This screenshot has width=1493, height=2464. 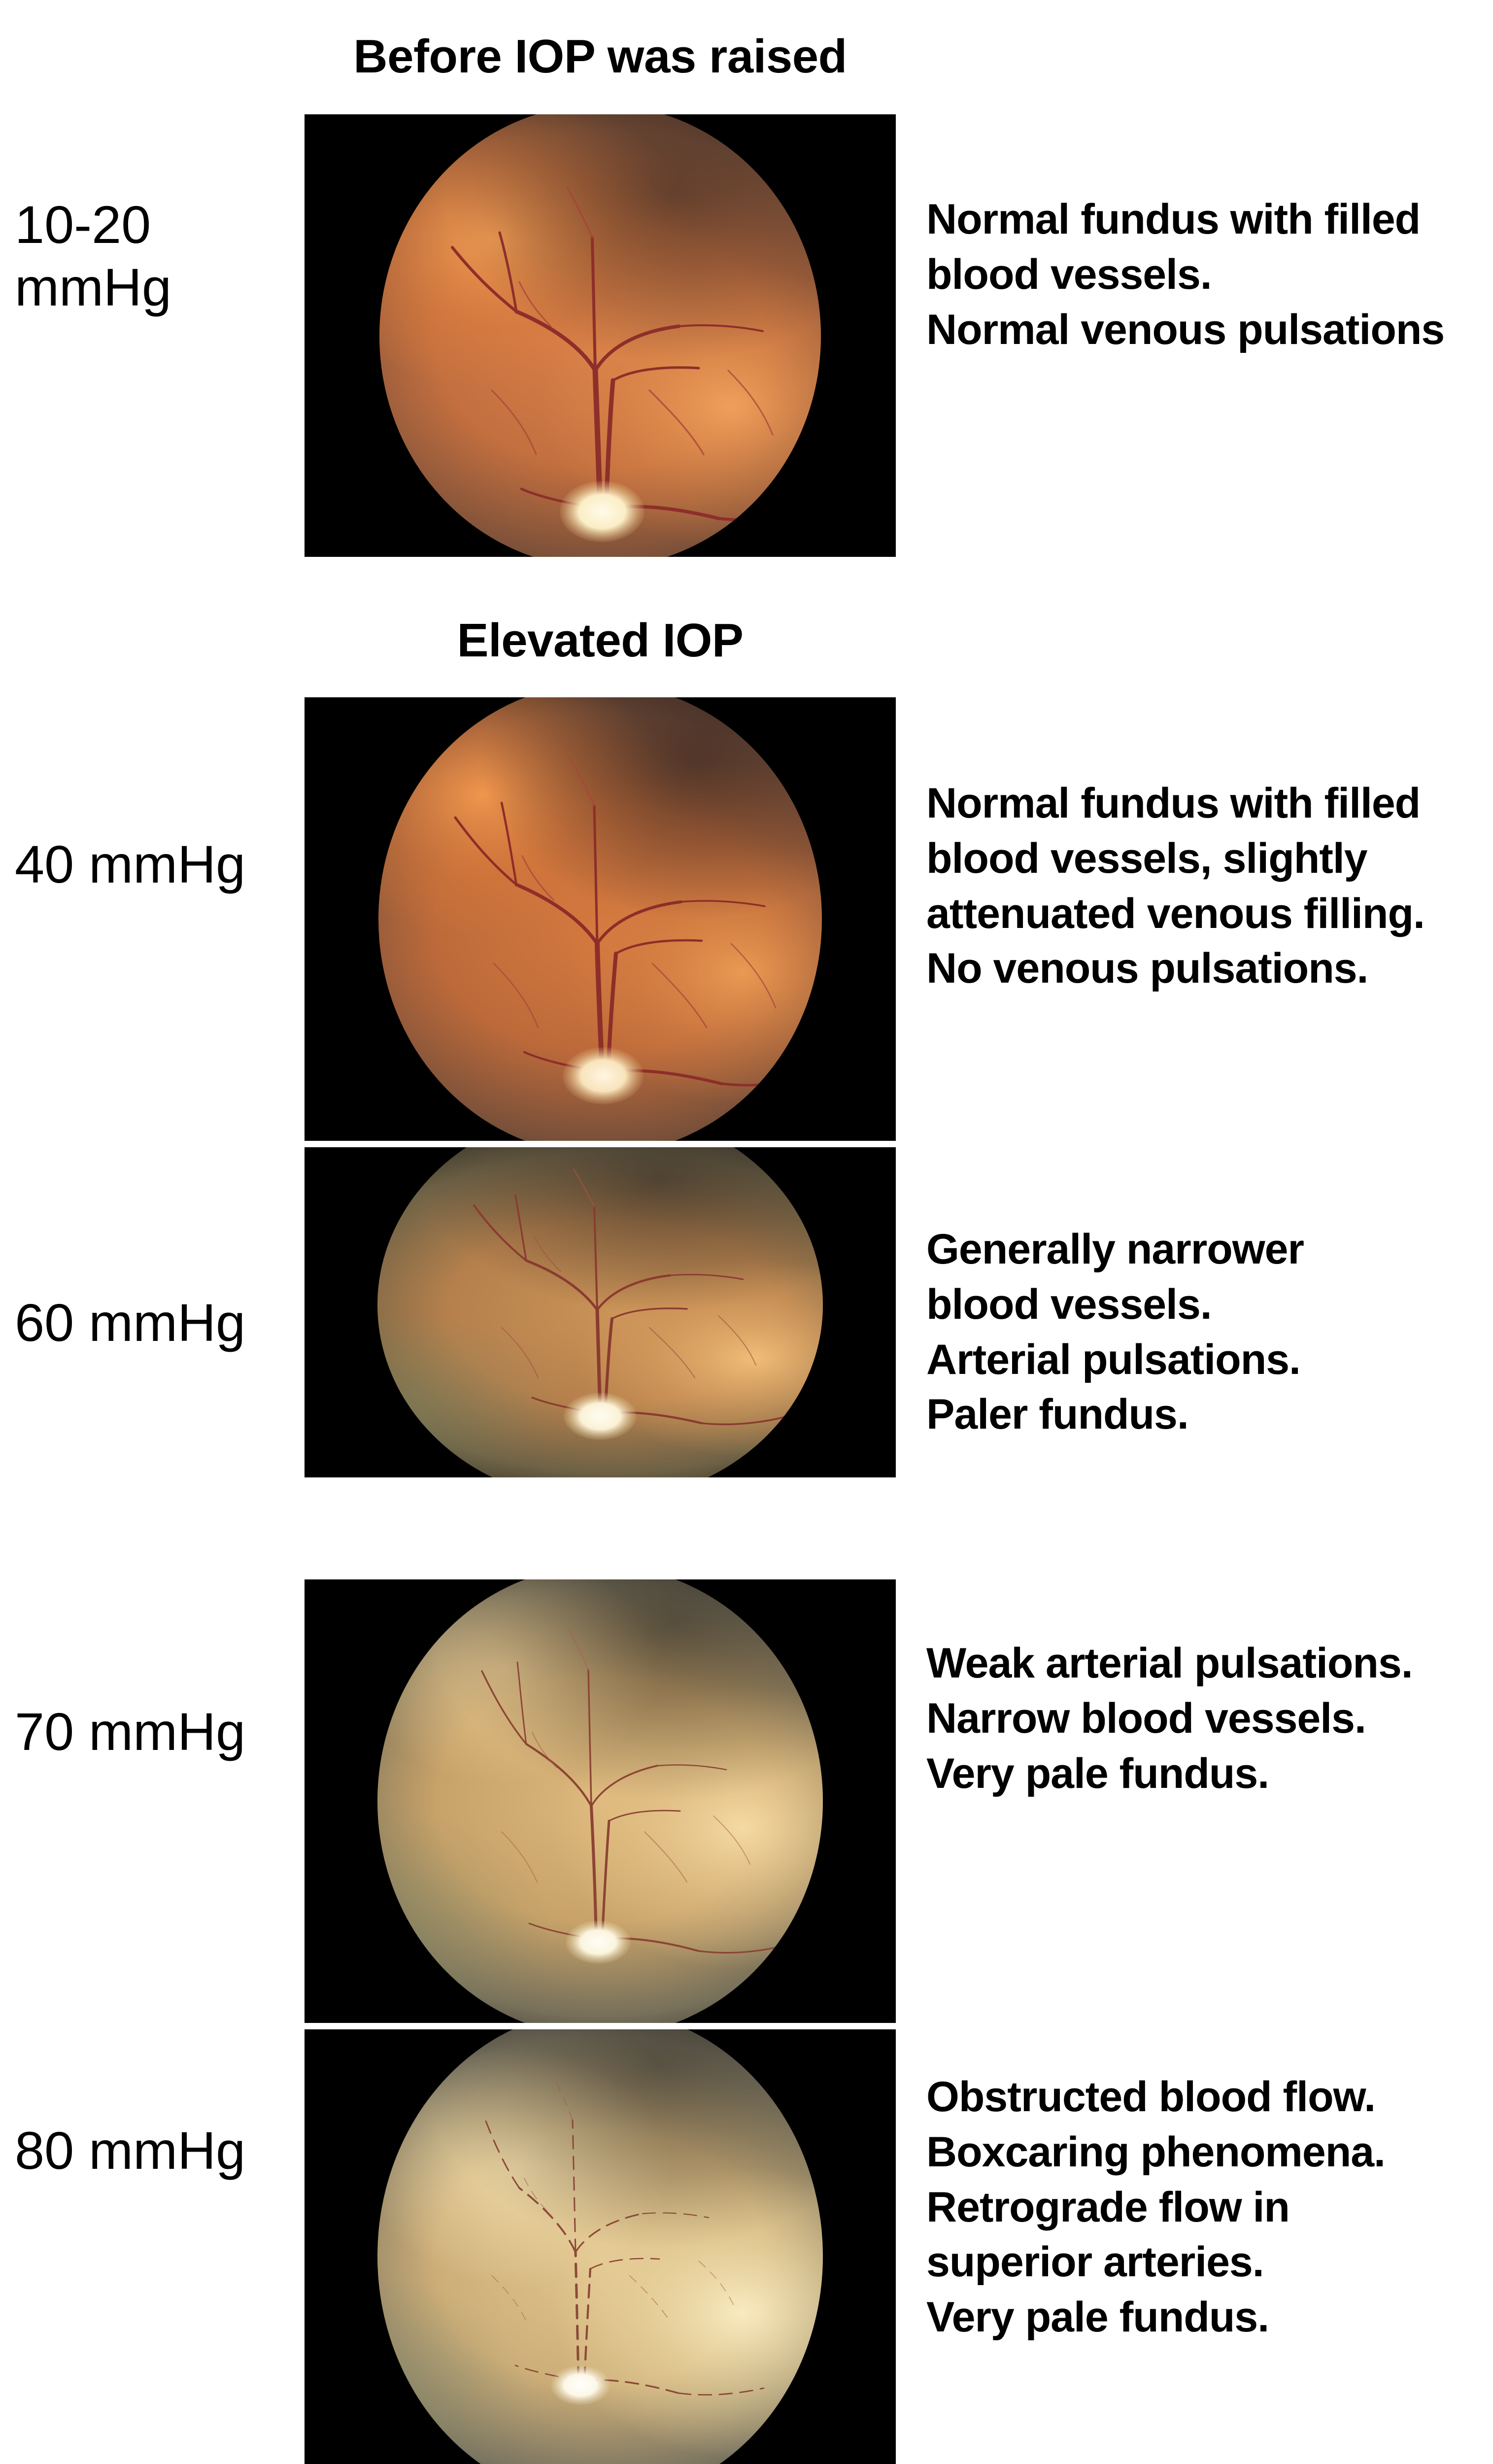 What do you see at coordinates (1095, 2262) in the screenshot?
I see `description-line: superior arteries.` at bounding box center [1095, 2262].